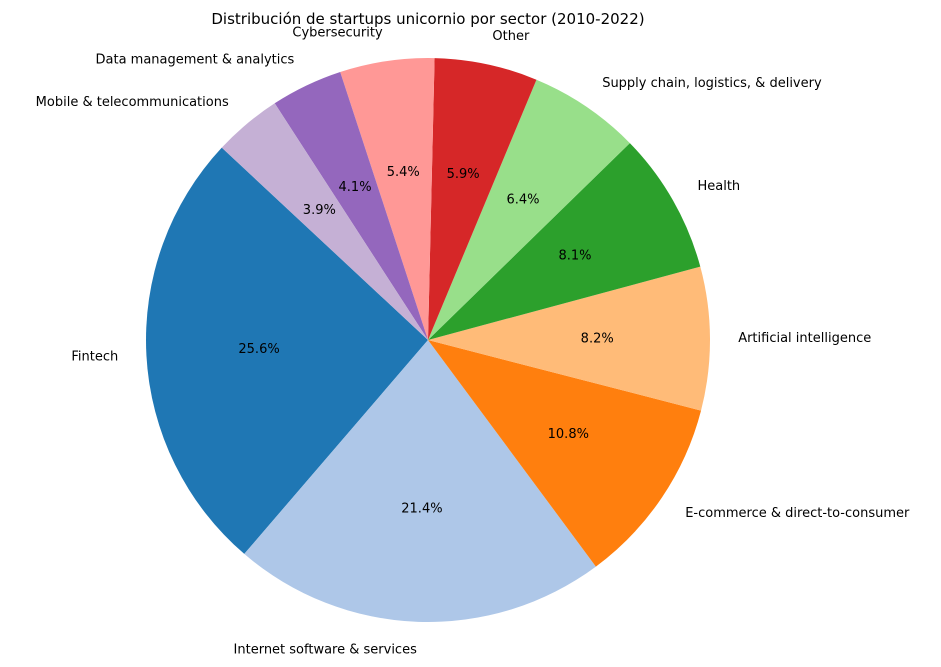 This screenshot has height=667, width=941. Describe the element at coordinates (511, 36) in the screenshot. I see `slice-label-6: Other` at that location.